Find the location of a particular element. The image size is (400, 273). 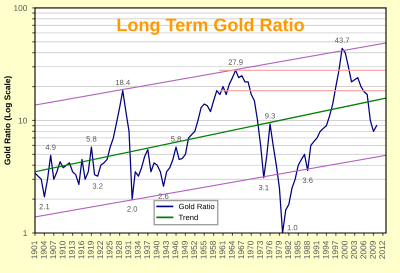

y-tick-label: 10 is located at coordinates (23, 121).